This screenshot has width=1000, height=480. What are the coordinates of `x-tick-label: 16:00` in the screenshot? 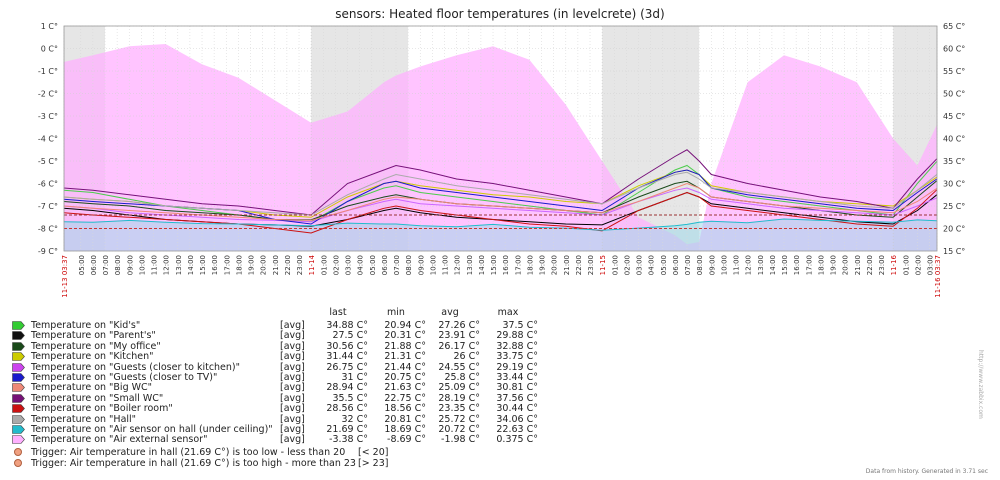 It's located at (797, 265).